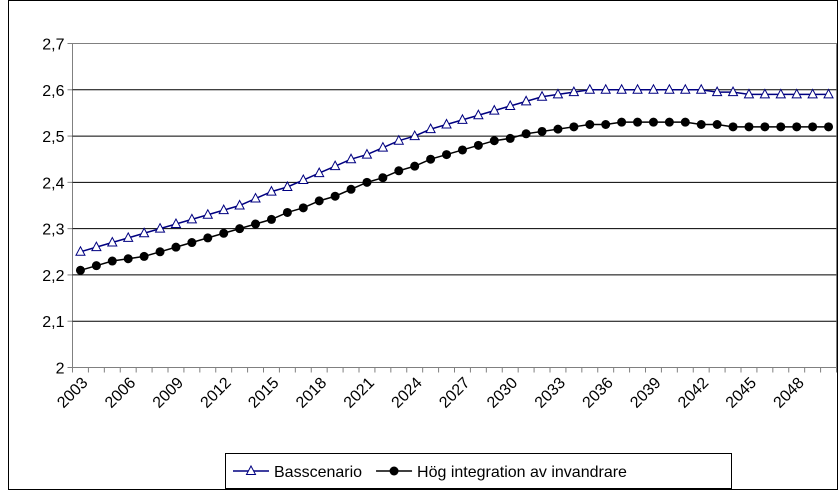 The height and width of the screenshot is (491, 839). Describe the element at coordinates (60, 369) in the screenshot. I see `y-tick-label: 2` at that location.